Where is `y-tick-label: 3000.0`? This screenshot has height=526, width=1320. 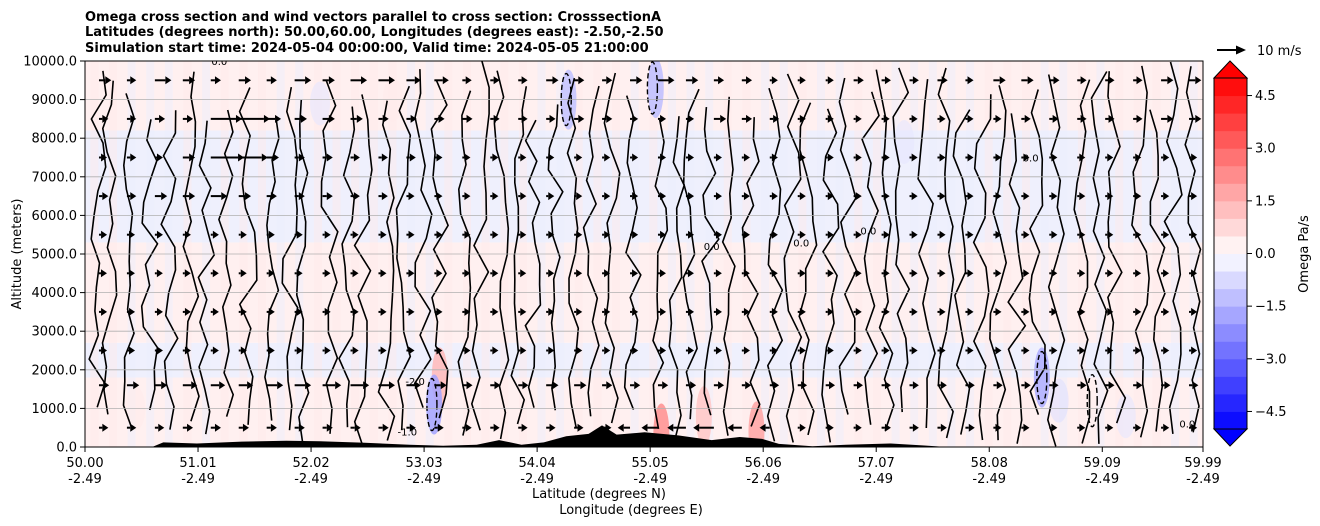 y-tick-label: 3000.0 is located at coordinates (55, 332).